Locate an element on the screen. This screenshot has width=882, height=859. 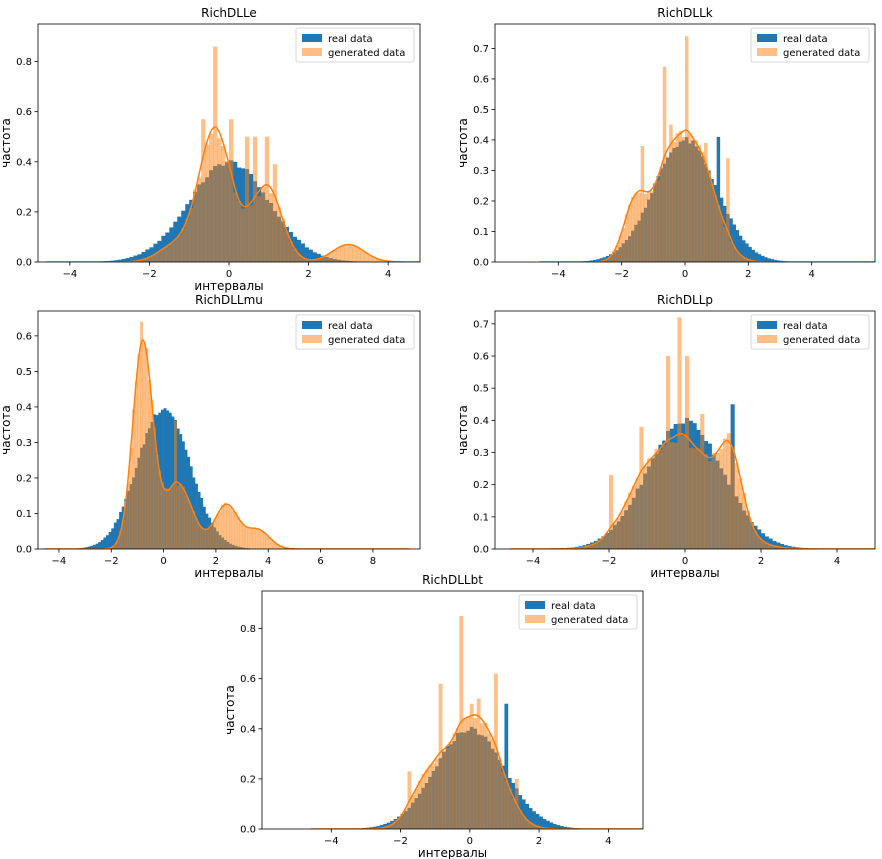
x-axis-label: интервалы is located at coordinates (228, 286).